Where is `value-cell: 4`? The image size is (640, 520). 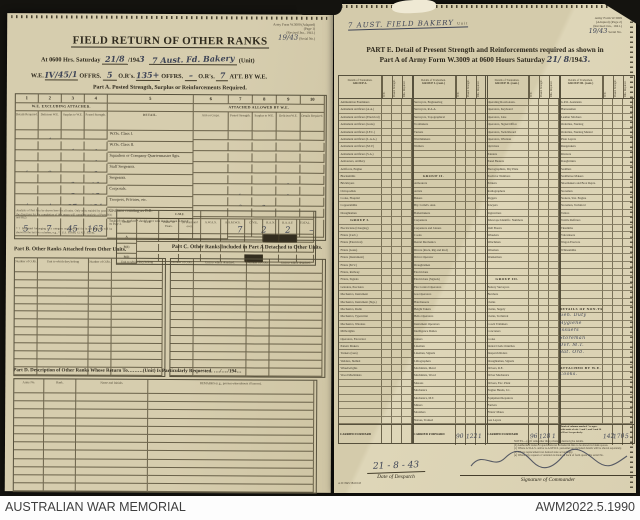 value-cell: 4 is located at coordinates (627, 354).